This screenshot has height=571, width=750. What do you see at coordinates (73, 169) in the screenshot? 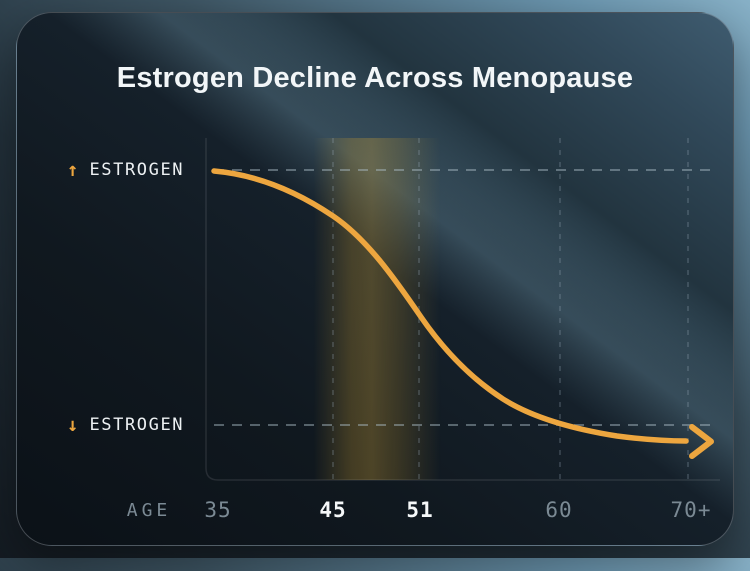
I see `up-arrow-icon: ↑` at bounding box center [73, 169].